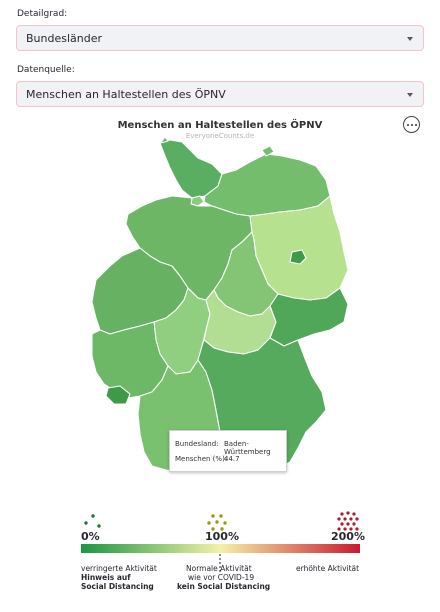 This screenshot has width=440, height=612. Describe the element at coordinates (117, 586) in the screenshot. I see `legend-reduced-hint-2: Social Distancing` at that location.